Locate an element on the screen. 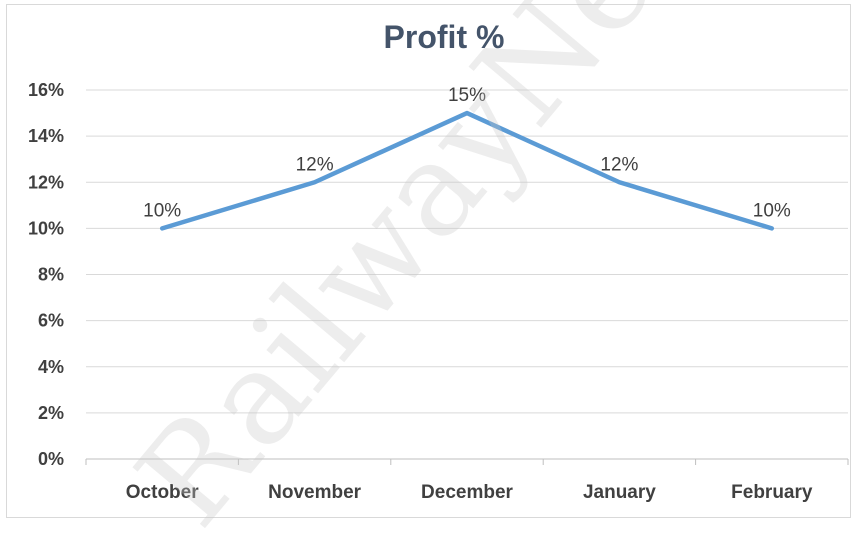 This screenshot has height=539, width=858. x-tick-label: January is located at coordinates (619, 492).